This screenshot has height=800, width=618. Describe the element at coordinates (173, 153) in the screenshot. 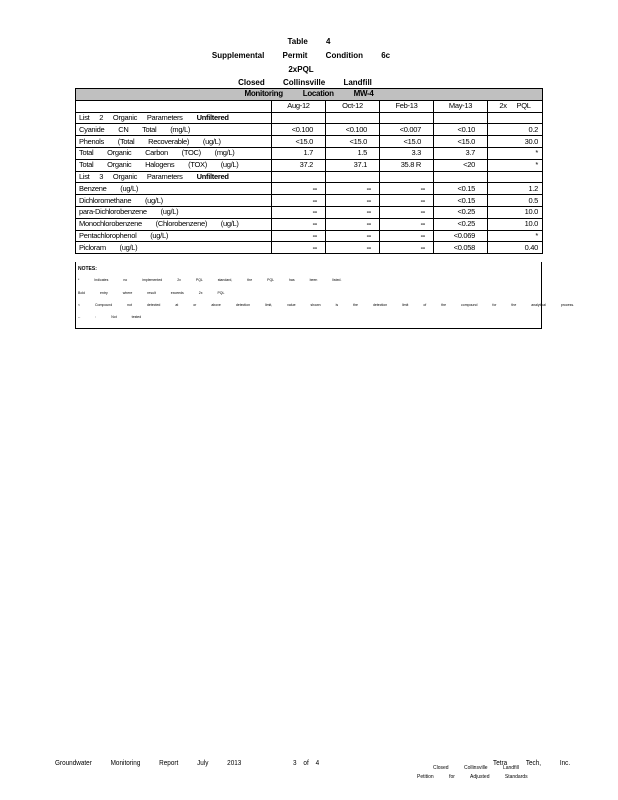

I see `parameter-name: Total Organic Carbon (TOC) (mg/L)` at that location.